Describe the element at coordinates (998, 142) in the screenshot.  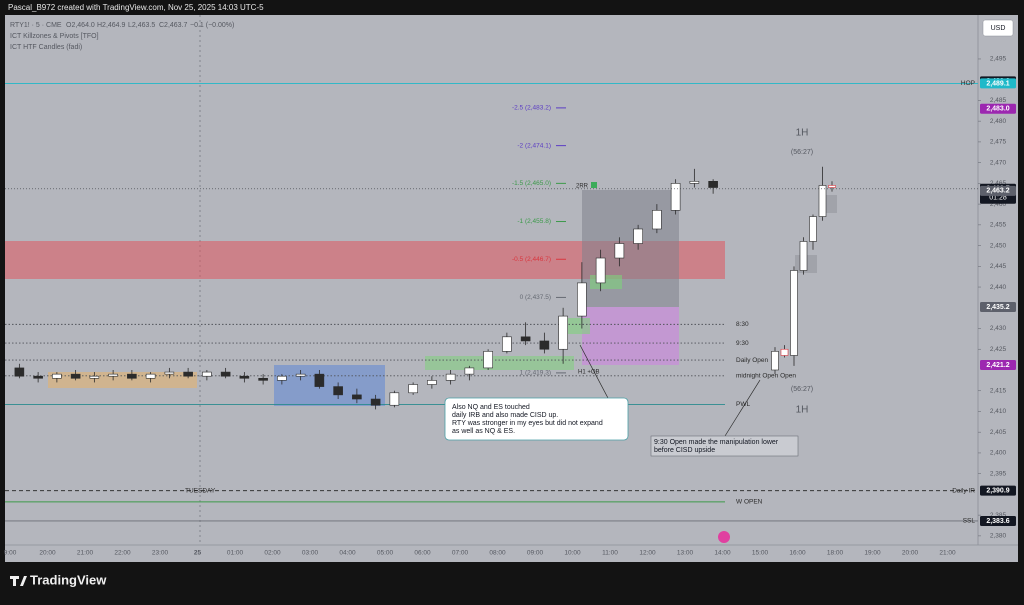
I see `y-tick-label: 2,475` at that location.